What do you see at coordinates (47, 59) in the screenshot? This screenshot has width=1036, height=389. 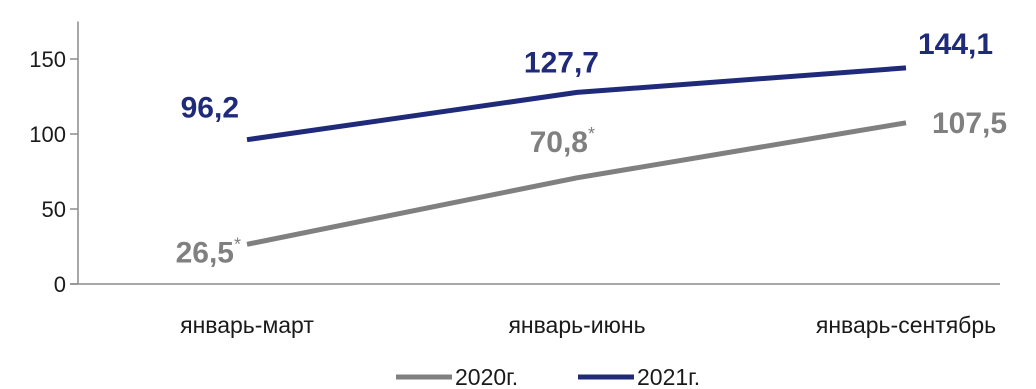 I see `y-tick-label: 150` at bounding box center [47, 59].